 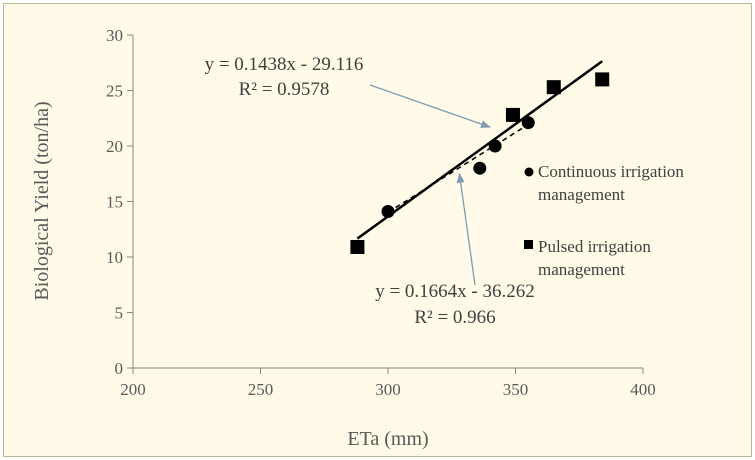 I want to click on trendline-group, so click(x=479, y=150).